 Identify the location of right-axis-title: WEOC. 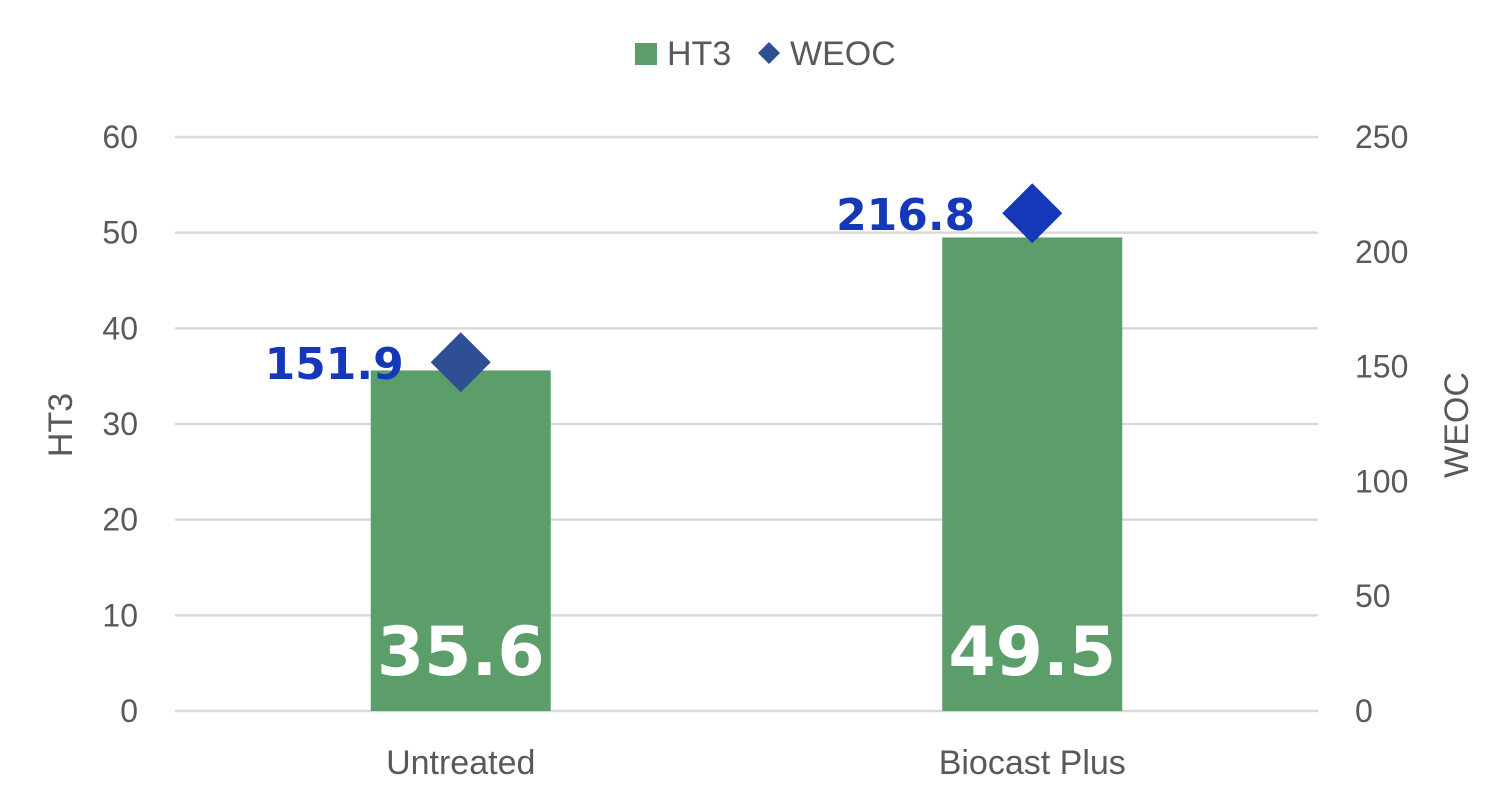
(1457, 425).